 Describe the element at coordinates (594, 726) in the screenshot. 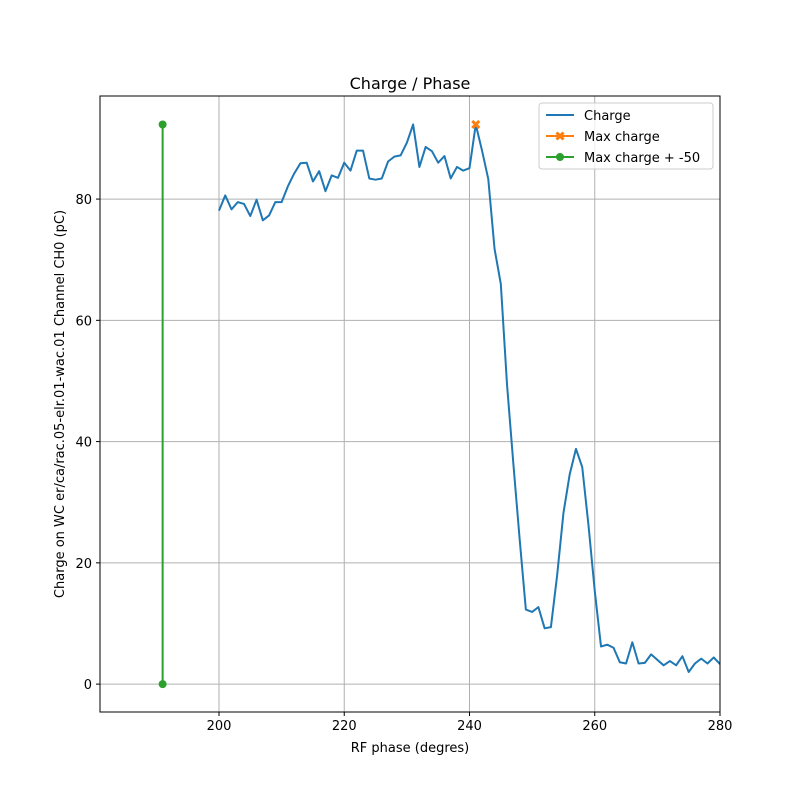

I see `x-tick-label: 260` at that location.